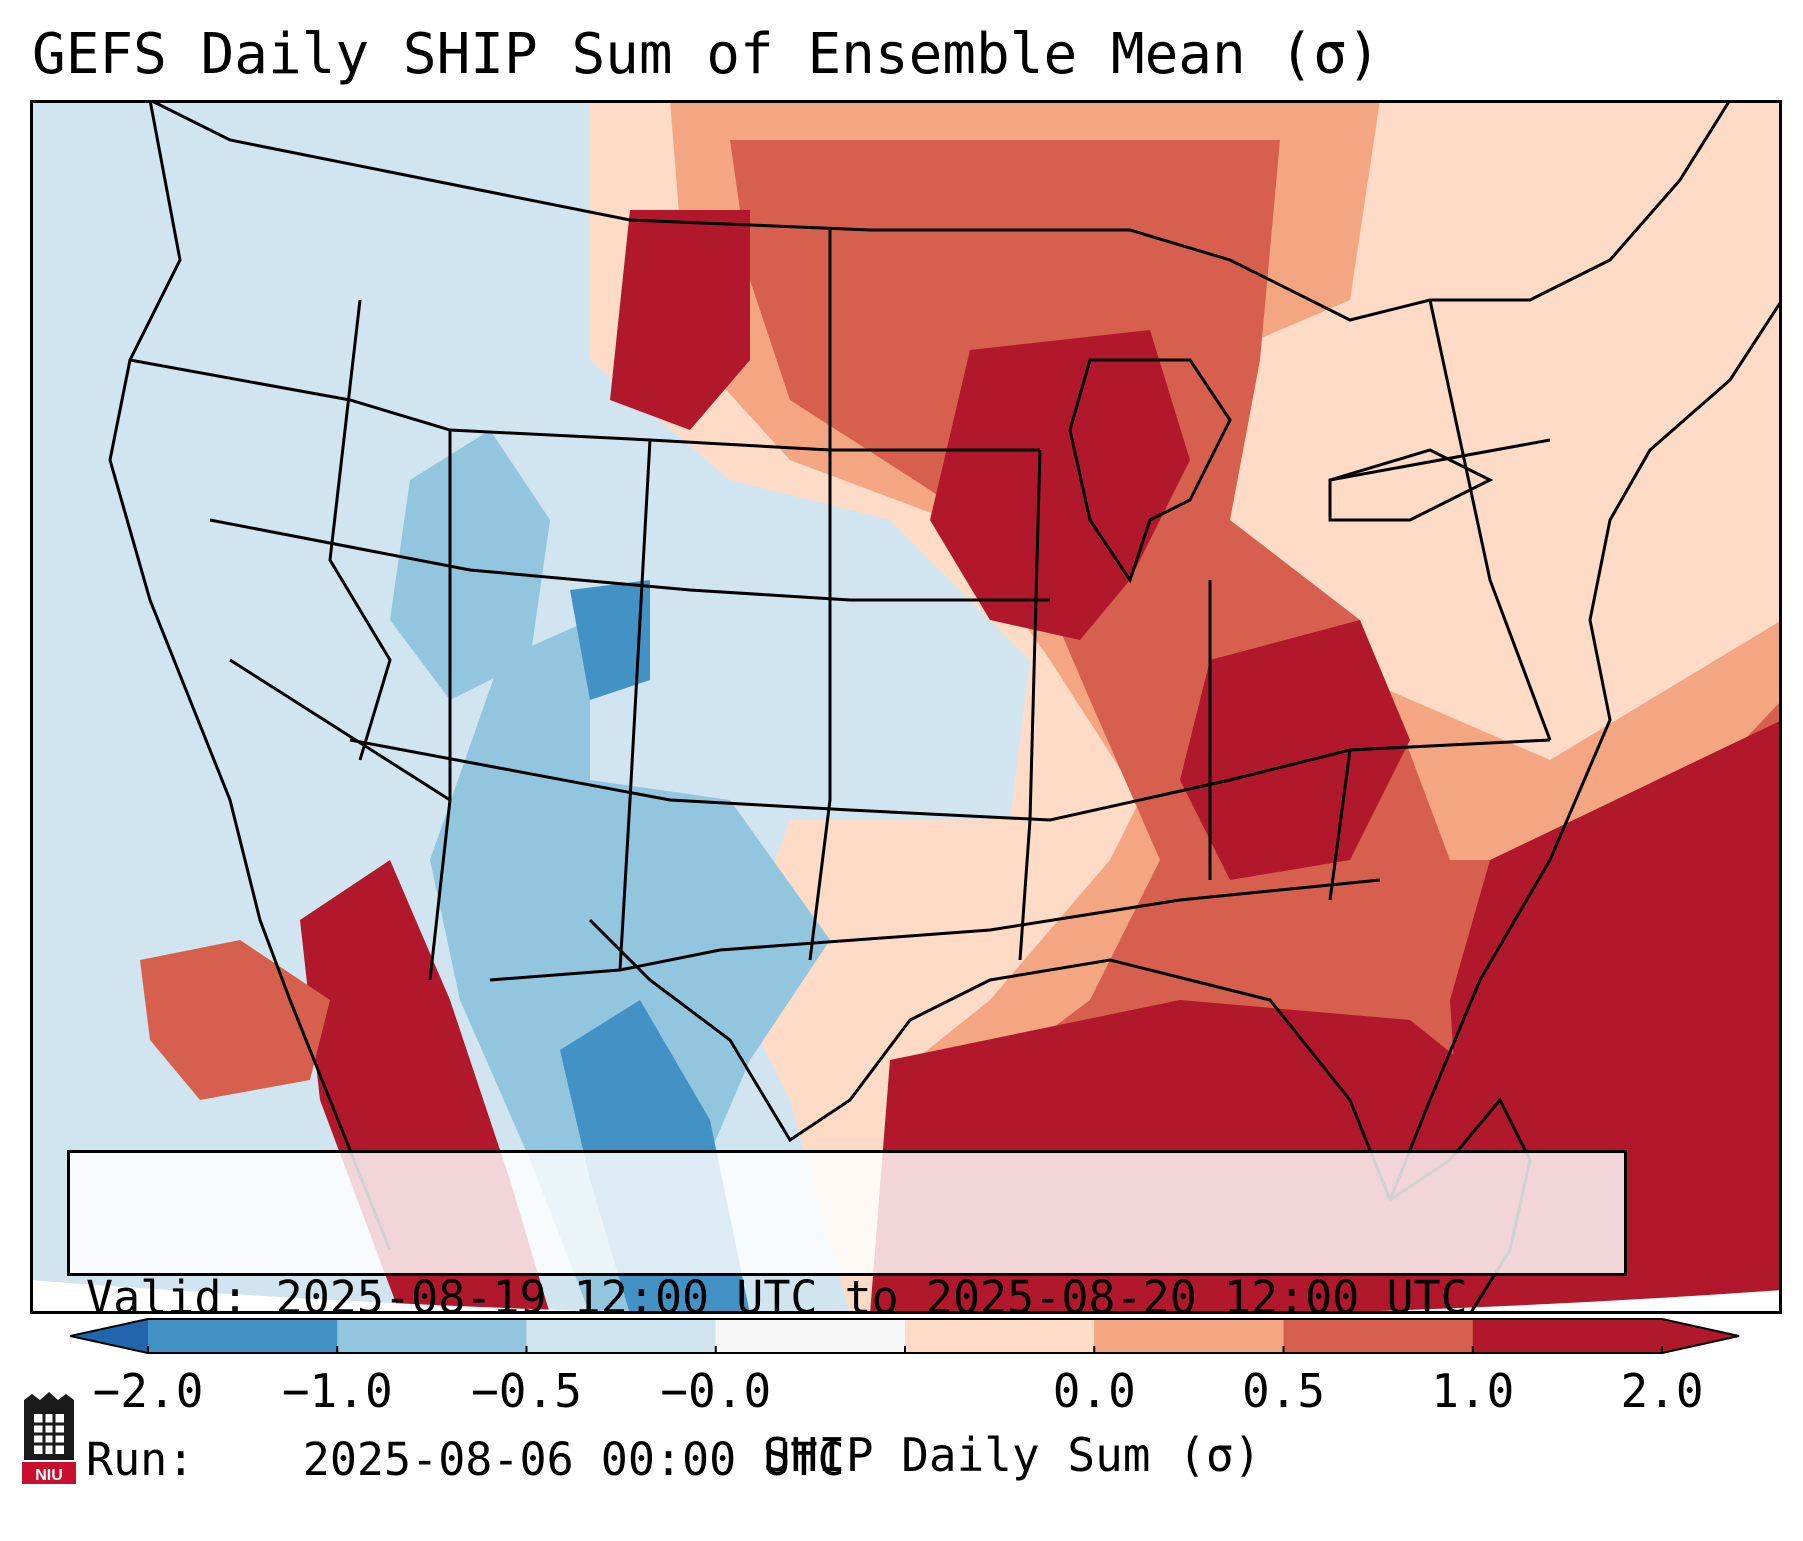 This screenshot has height=1541, width=1803. Describe the element at coordinates (470, 565) in the screenshot. I see `anomaly-field-cool` at that location.